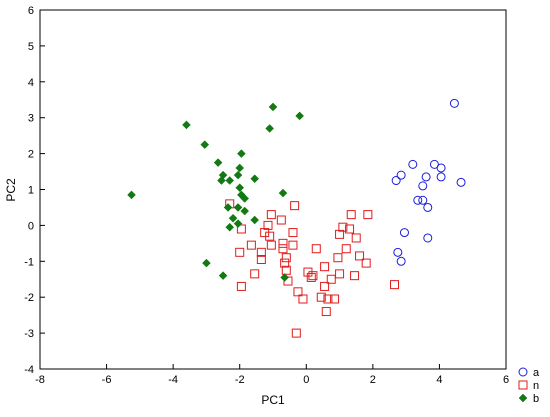  Describe the element at coordinates (31, 83) in the screenshot. I see `y-tick-label: 4` at that location.